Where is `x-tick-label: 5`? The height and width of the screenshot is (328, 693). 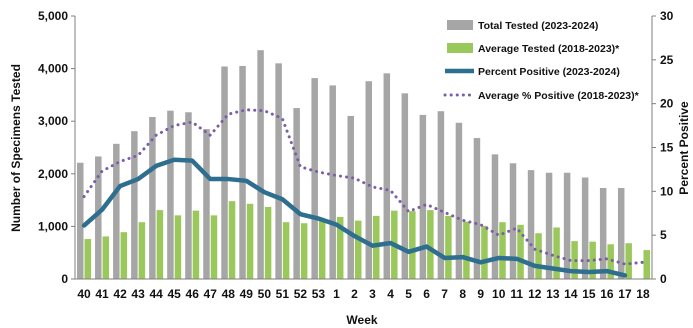
x-tick-label: 5 is located at coordinates (408, 294).